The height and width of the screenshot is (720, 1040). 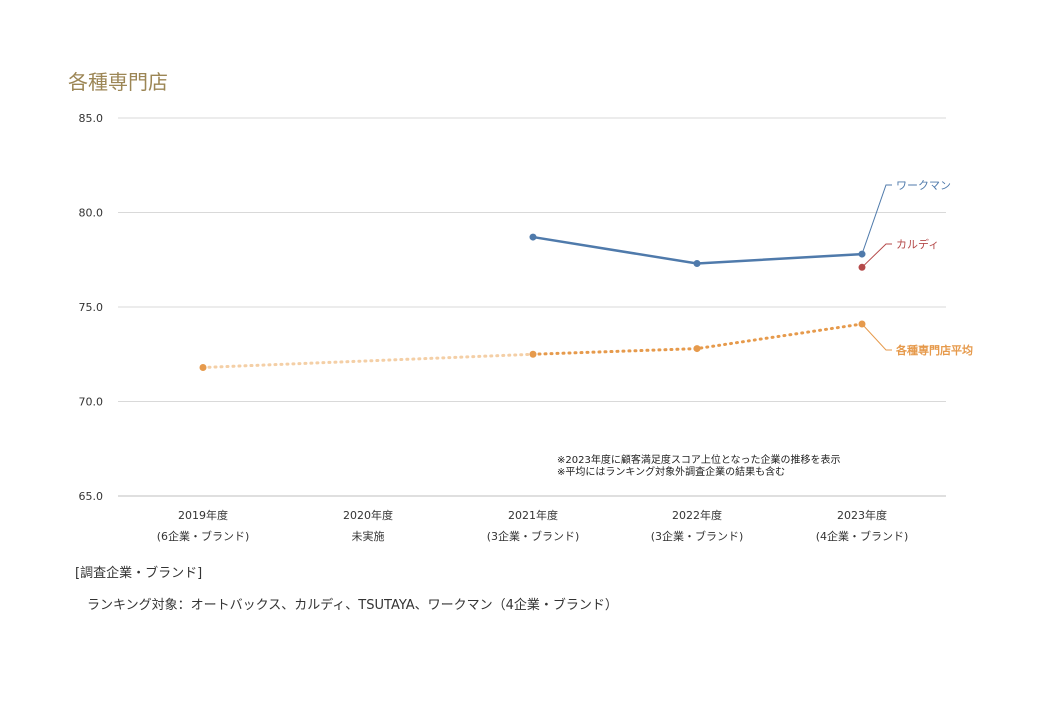 What do you see at coordinates (368, 515) in the screenshot?
I see `x-tick-label: 2020年度` at bounding box center [368, 515].